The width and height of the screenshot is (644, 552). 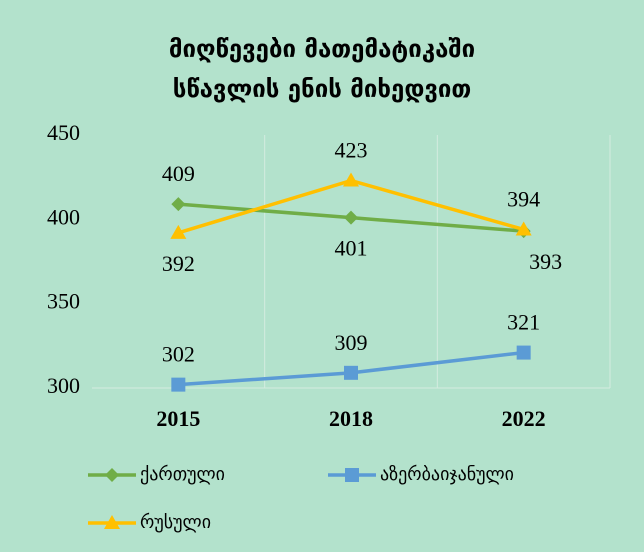 What do you see at coordinates (63, 216) in the screenshot?
I see `y-tick-label: 400` at bounding box center [63, 216].